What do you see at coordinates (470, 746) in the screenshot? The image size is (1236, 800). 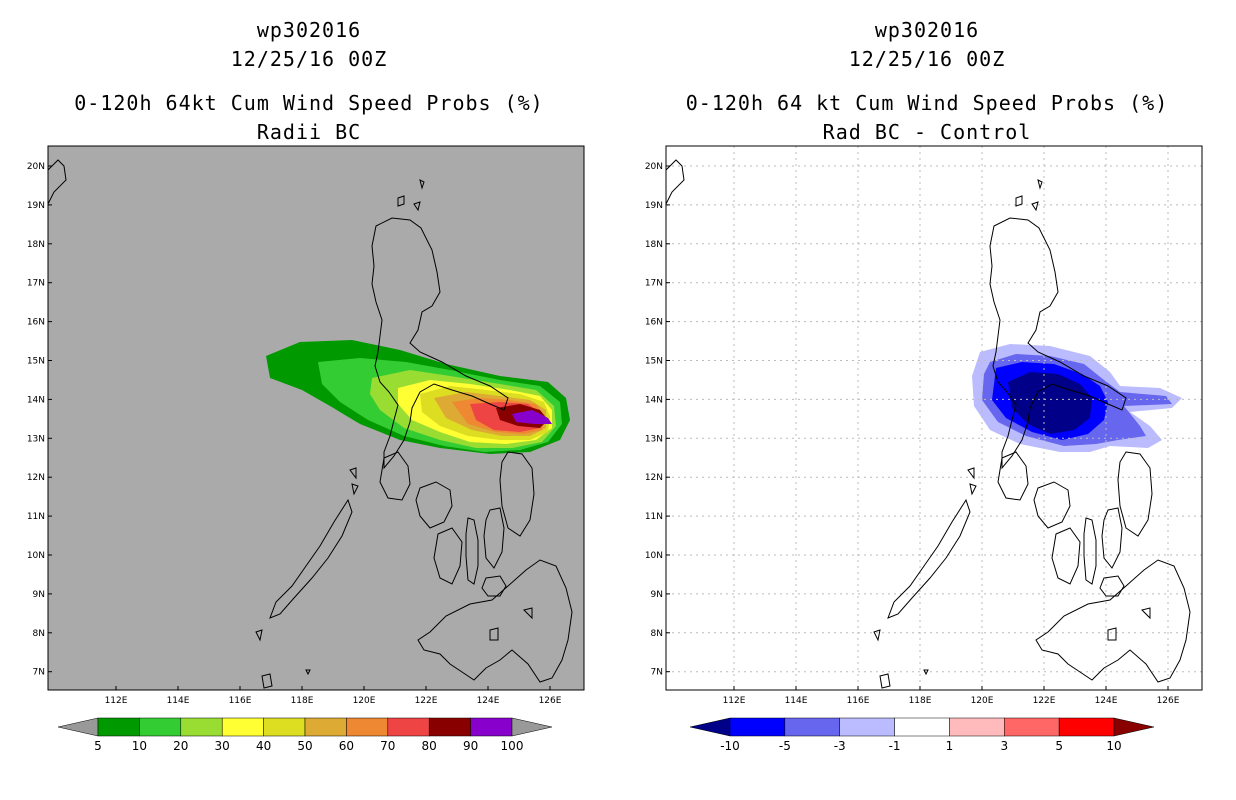 I see `colorbar-label: 90` at bounding box center [470, 746].